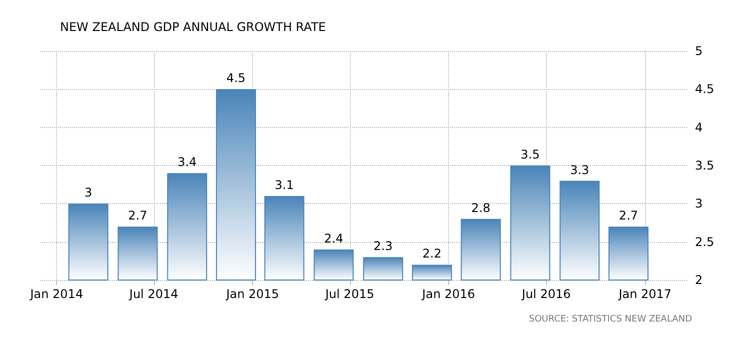 This screenshot has height=340, width=730. Describe the element at coordinates (545, 294) in the screenshot. I see `x-tick-label: Jul 2016` at that location.